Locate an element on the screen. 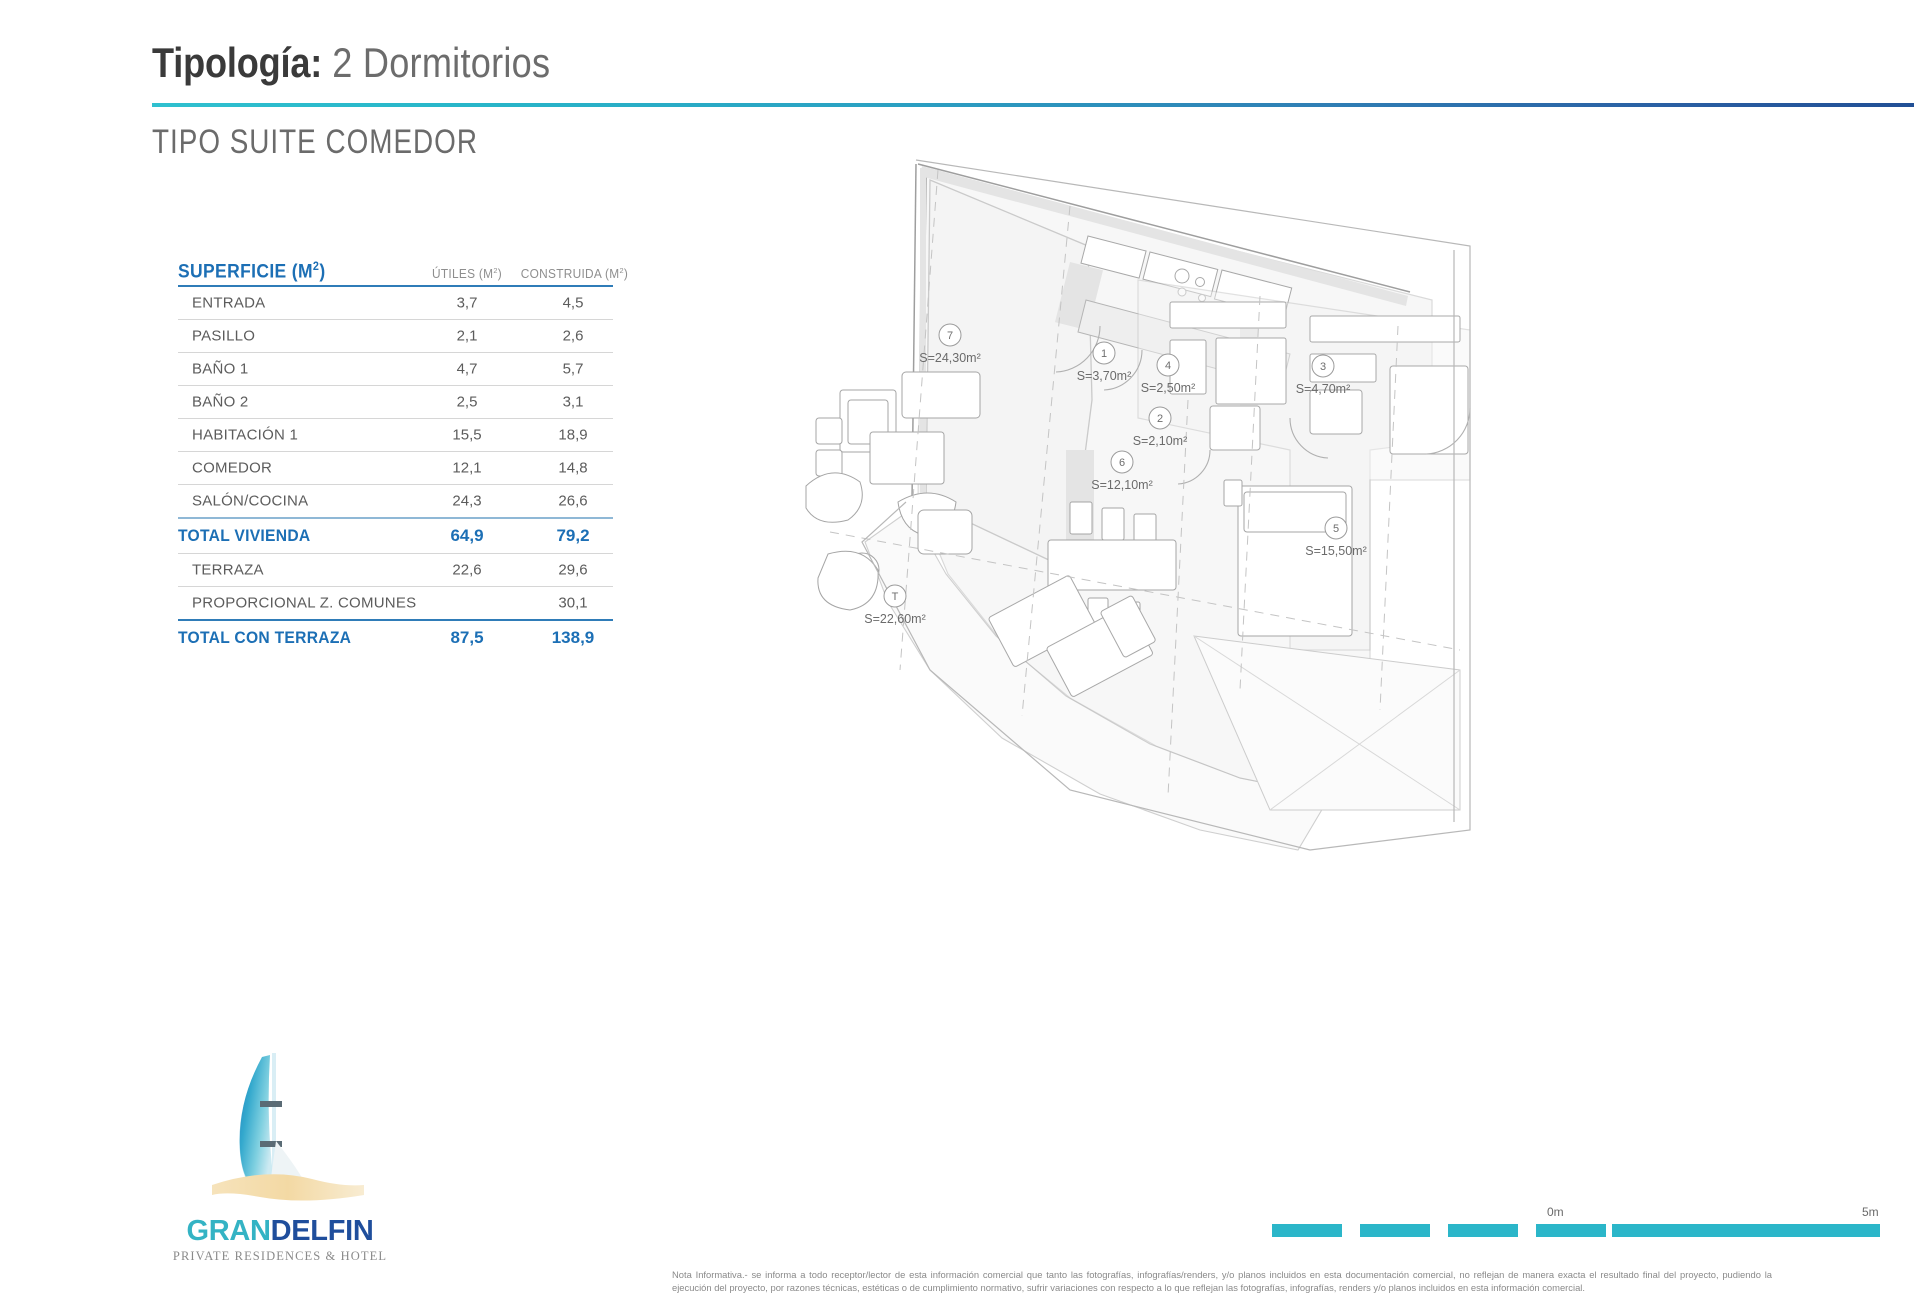  logo-word-gran: GRAN is located at coordinates (228, 1231).